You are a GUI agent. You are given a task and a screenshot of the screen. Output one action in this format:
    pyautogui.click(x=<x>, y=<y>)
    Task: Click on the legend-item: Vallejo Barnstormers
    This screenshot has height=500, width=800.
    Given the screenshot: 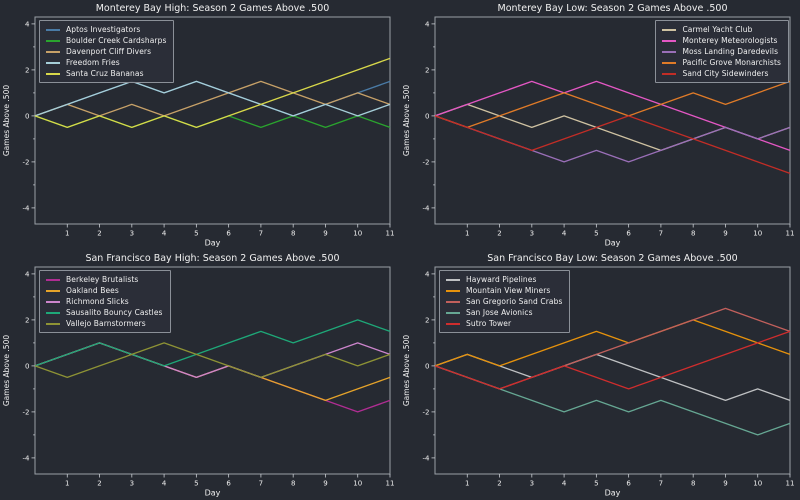 What is the action you would take?
    pyautogui.click(x=104, y=323)
    